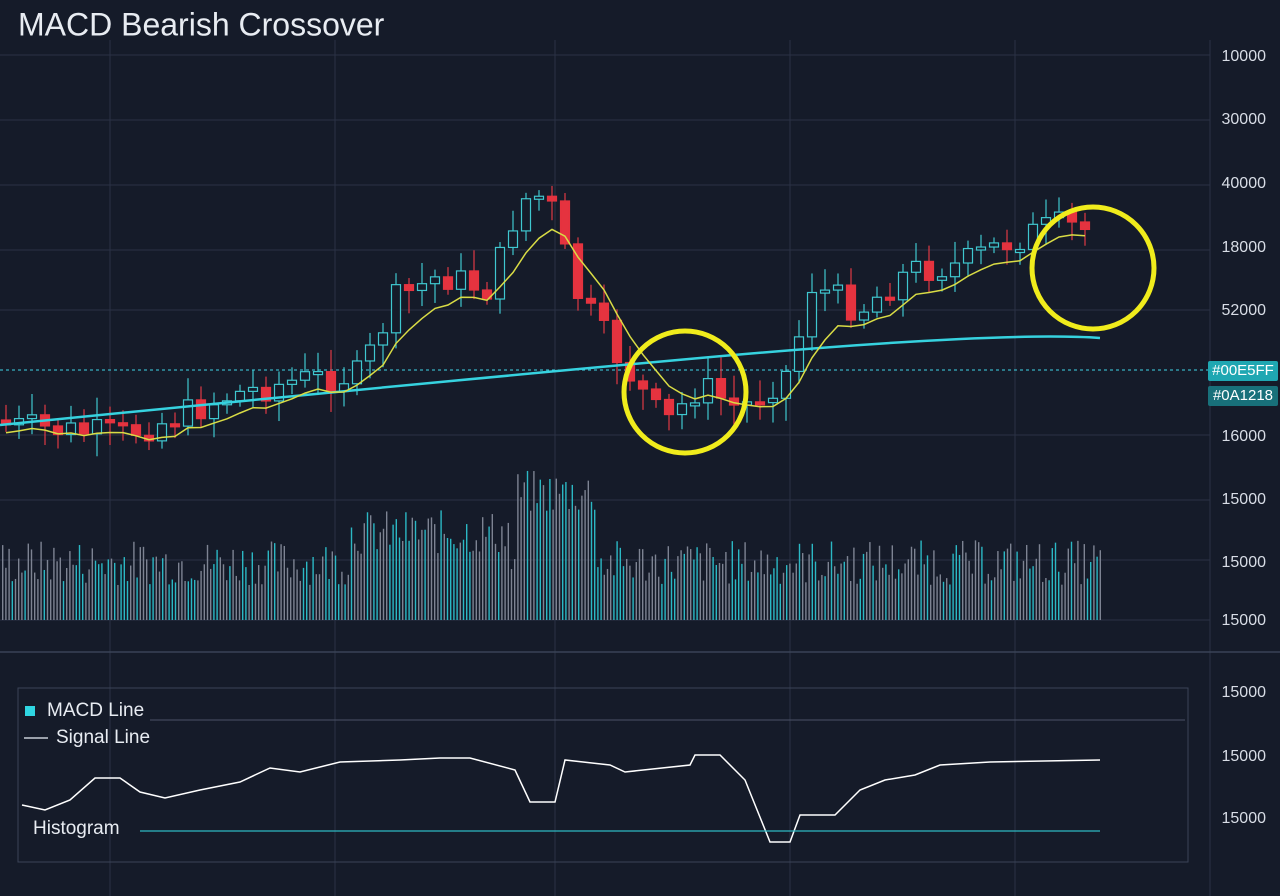 The height and width of the screenshot is (896, 1280). What do you see at coordinates (1243, 371) in the screenshot?
I see `price-badge` at bounding box center [1243, 371].